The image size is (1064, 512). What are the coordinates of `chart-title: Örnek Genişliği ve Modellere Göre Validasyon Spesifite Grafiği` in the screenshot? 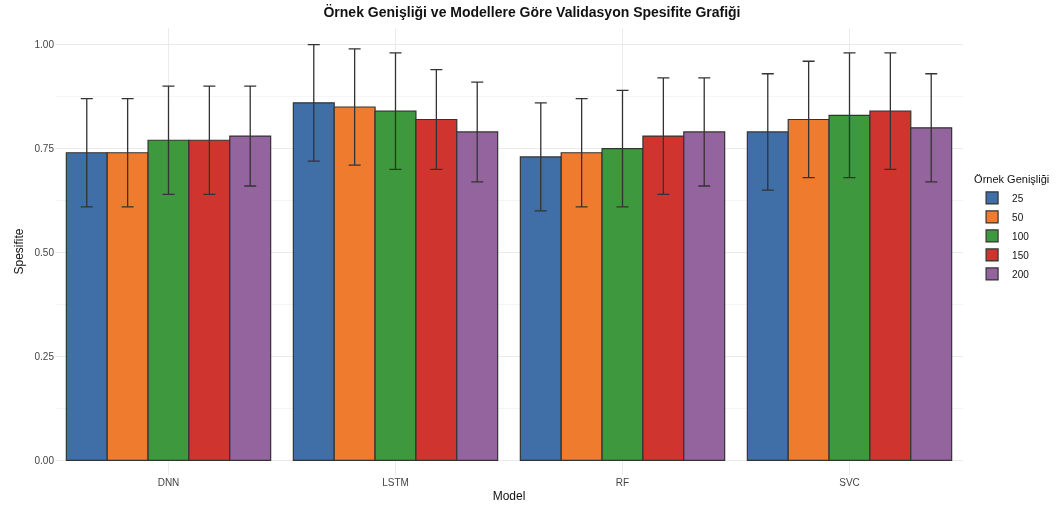 It's located at (532, 12).